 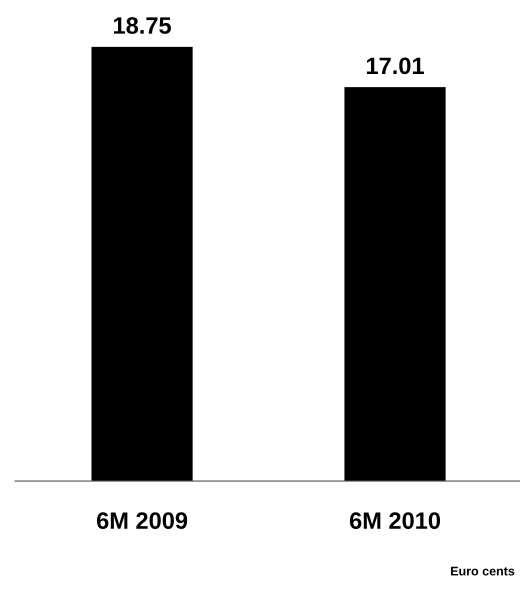 What do you see at coordinates (482, 571) in the screenshot?
I see `text: Euro cents` at bounding box center [482, 571].